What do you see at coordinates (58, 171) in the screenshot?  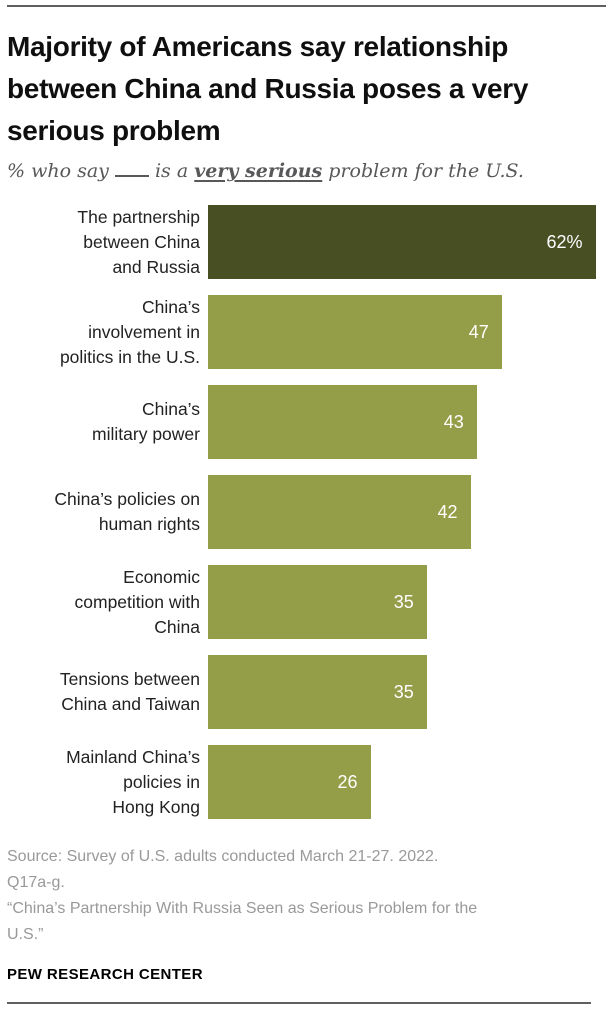 I see `subtitle-prefix: % who say` at bounding box center [58, 171].